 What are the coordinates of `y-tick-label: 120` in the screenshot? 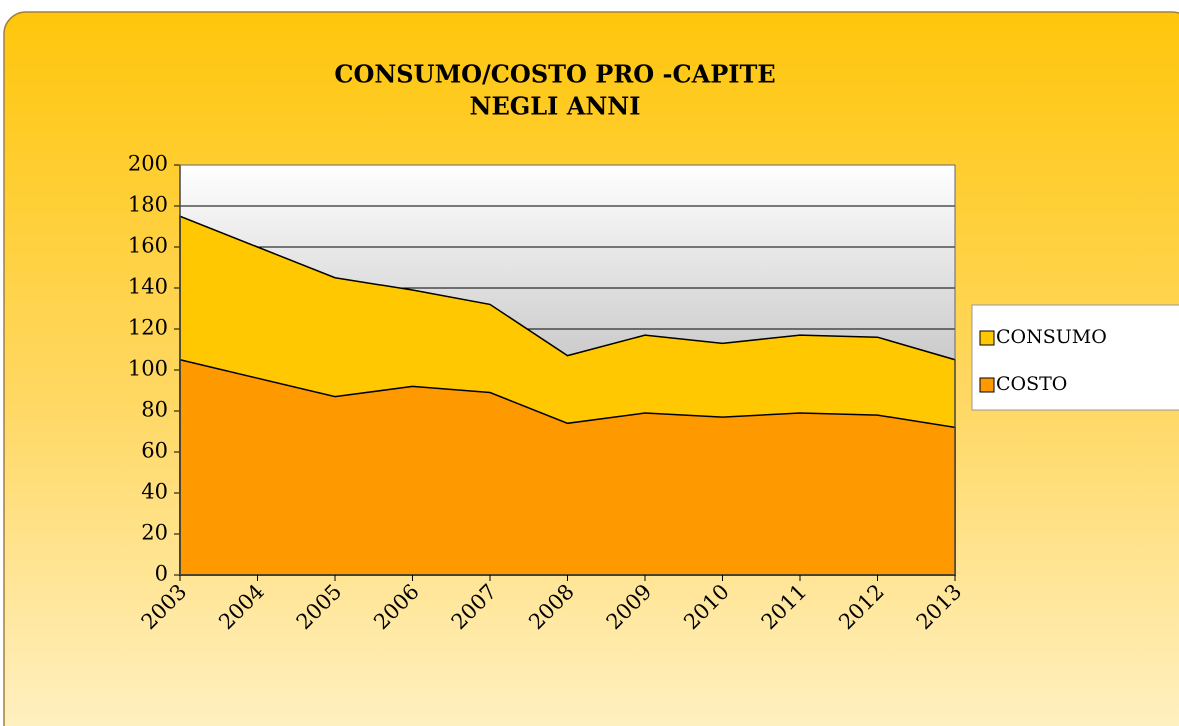 It's located at (148, 328).